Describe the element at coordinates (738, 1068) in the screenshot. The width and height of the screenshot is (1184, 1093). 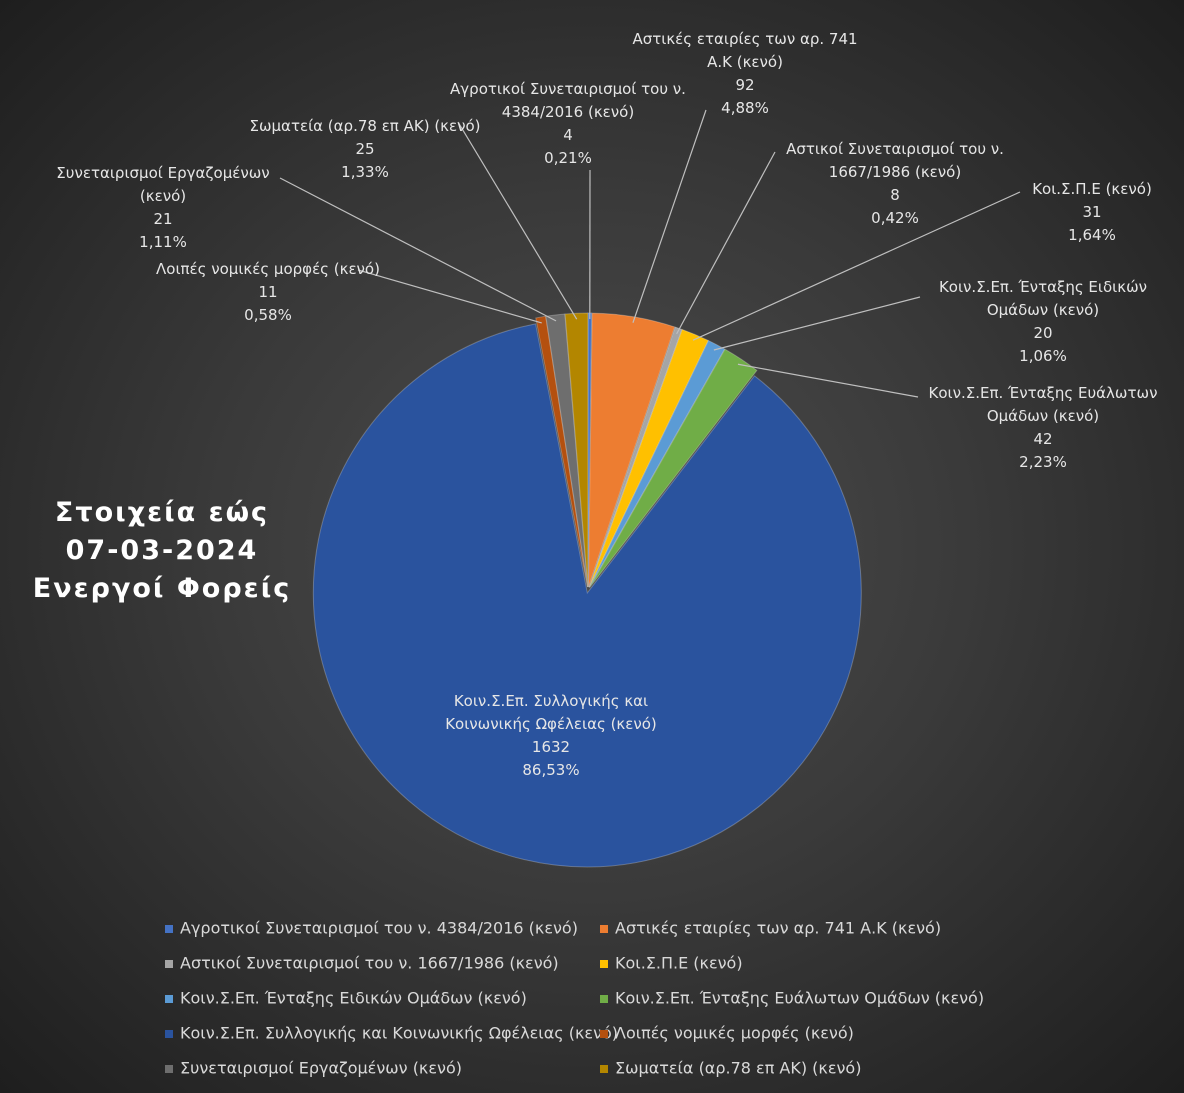
I see `legend-label: Σωματεία (αρ.78 επ ΑΚ) (κενό)` at that location.